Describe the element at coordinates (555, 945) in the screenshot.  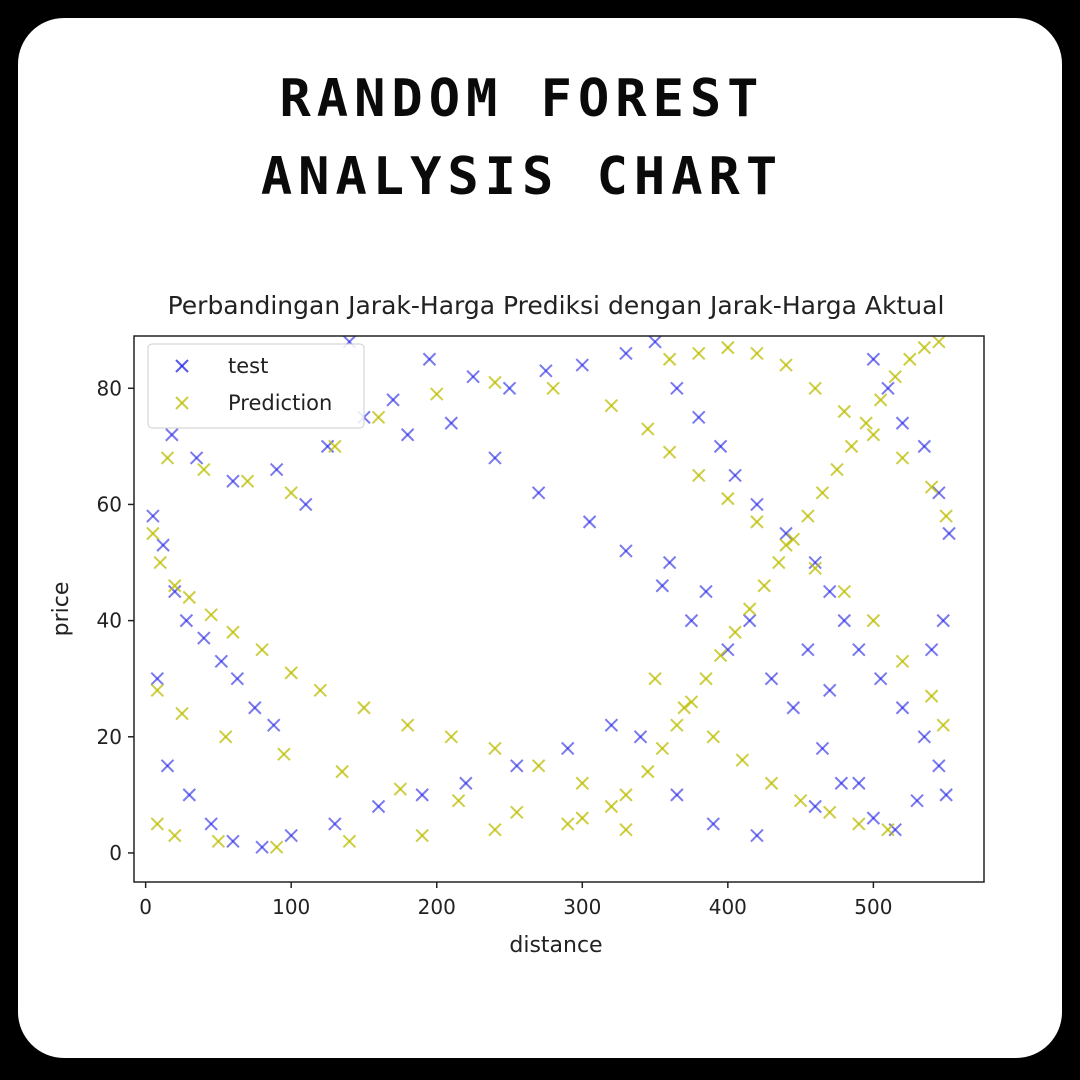
I see `x-axis-label: distance` at that location.